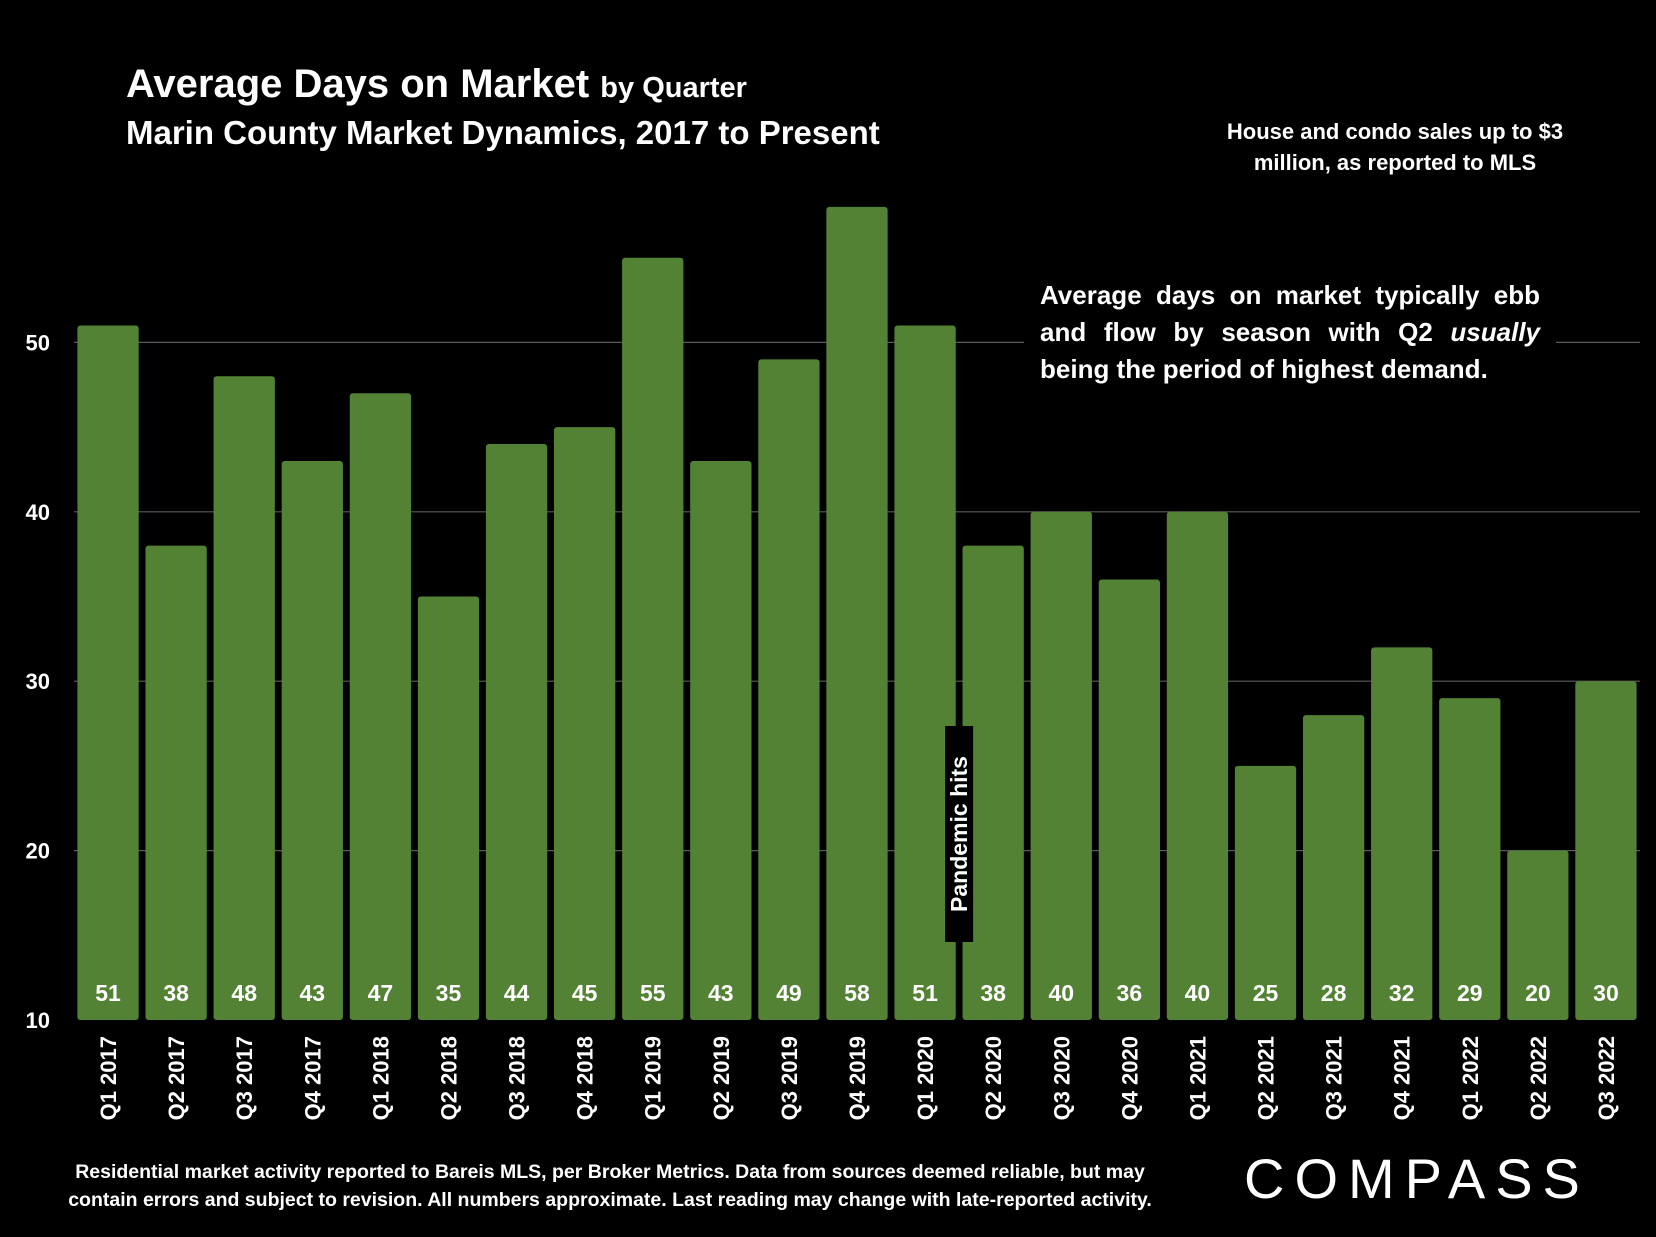 Image resolution: width=1656 pixels, height=1237 pixels. What do you see at coordinates (1470, 993) in the screenshot?
I see `bar-value-label: 29` at bounding box center [1470, 993].